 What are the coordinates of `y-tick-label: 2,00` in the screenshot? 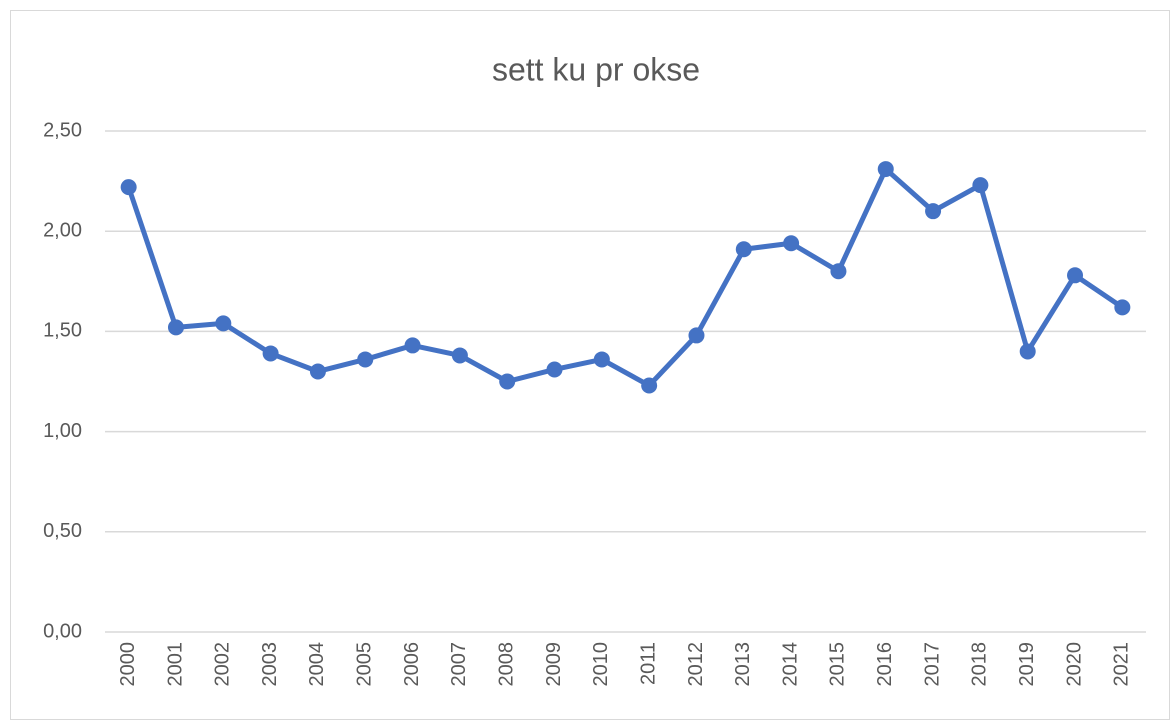 It's located at (62, 230).